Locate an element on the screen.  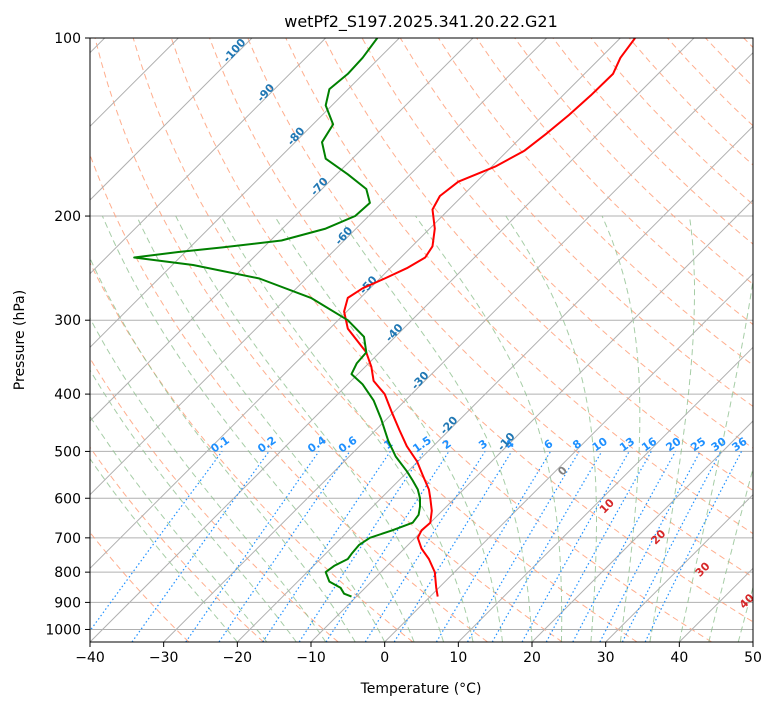
x-axis-title: Temperature (°C) is located at coordinates (421, 689).